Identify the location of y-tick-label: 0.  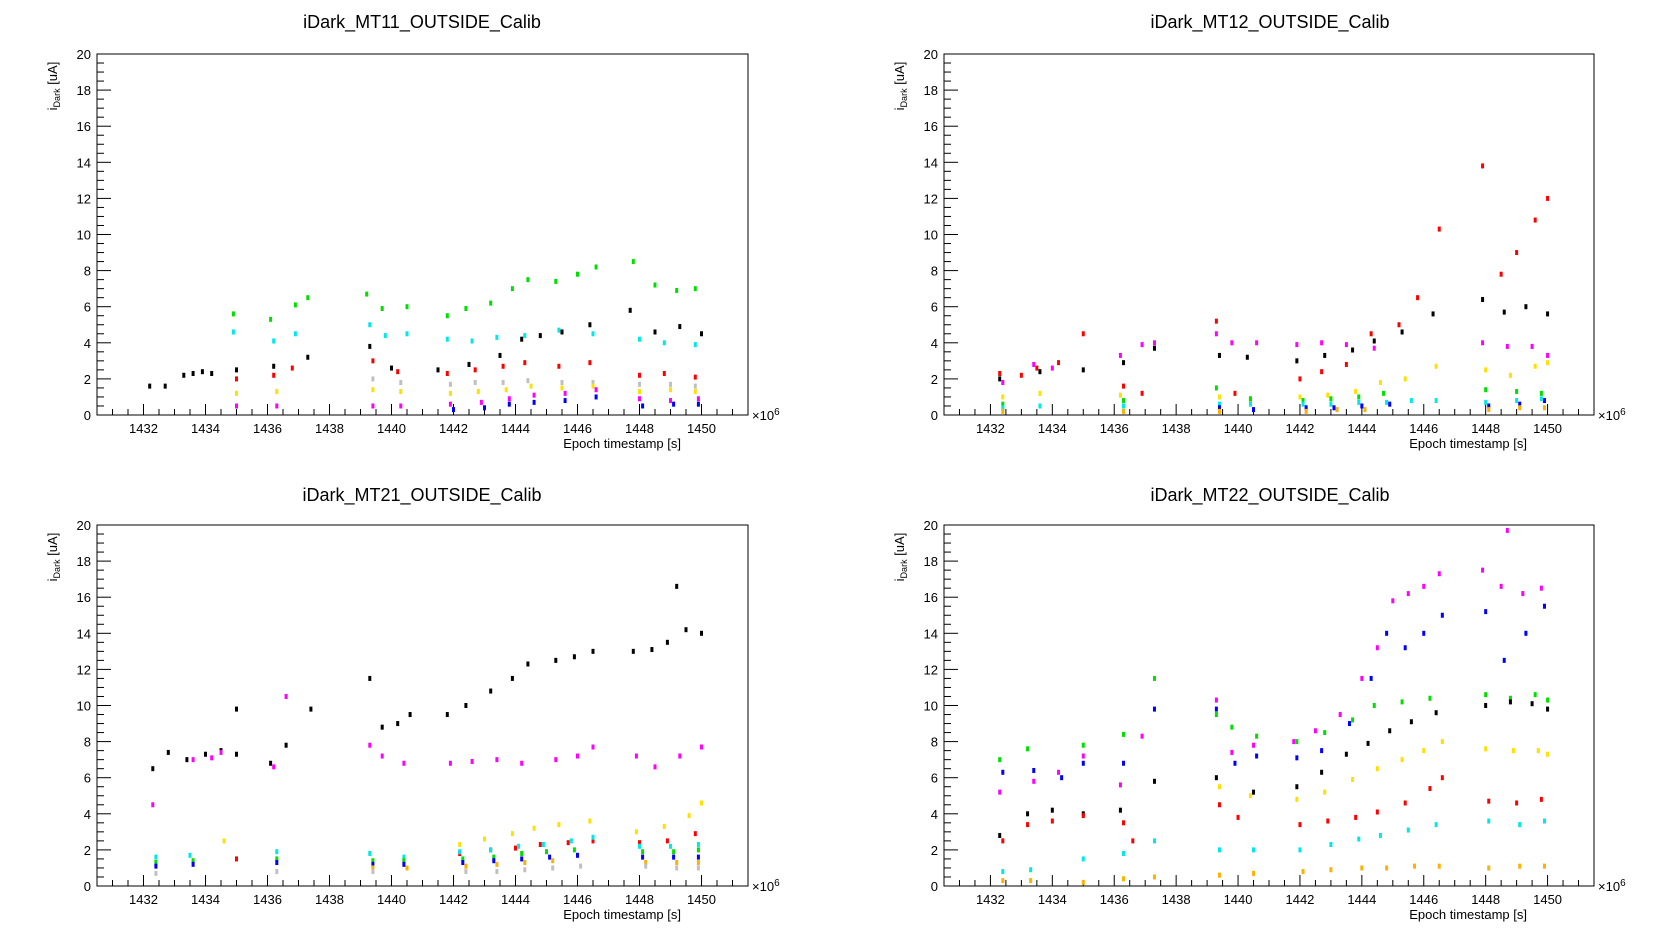
(87, 886).